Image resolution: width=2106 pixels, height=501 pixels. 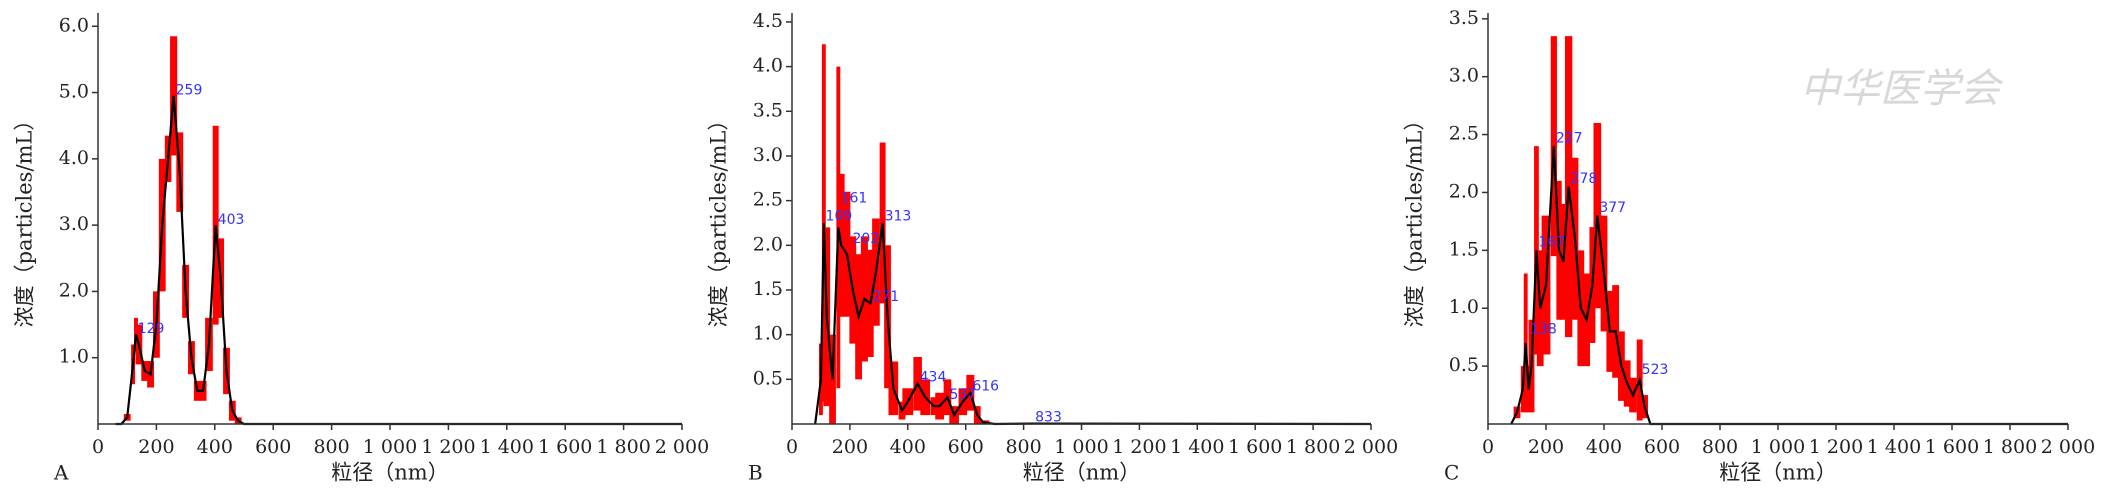 I want to click on peak-label: 313, so click(x=898, y=217).